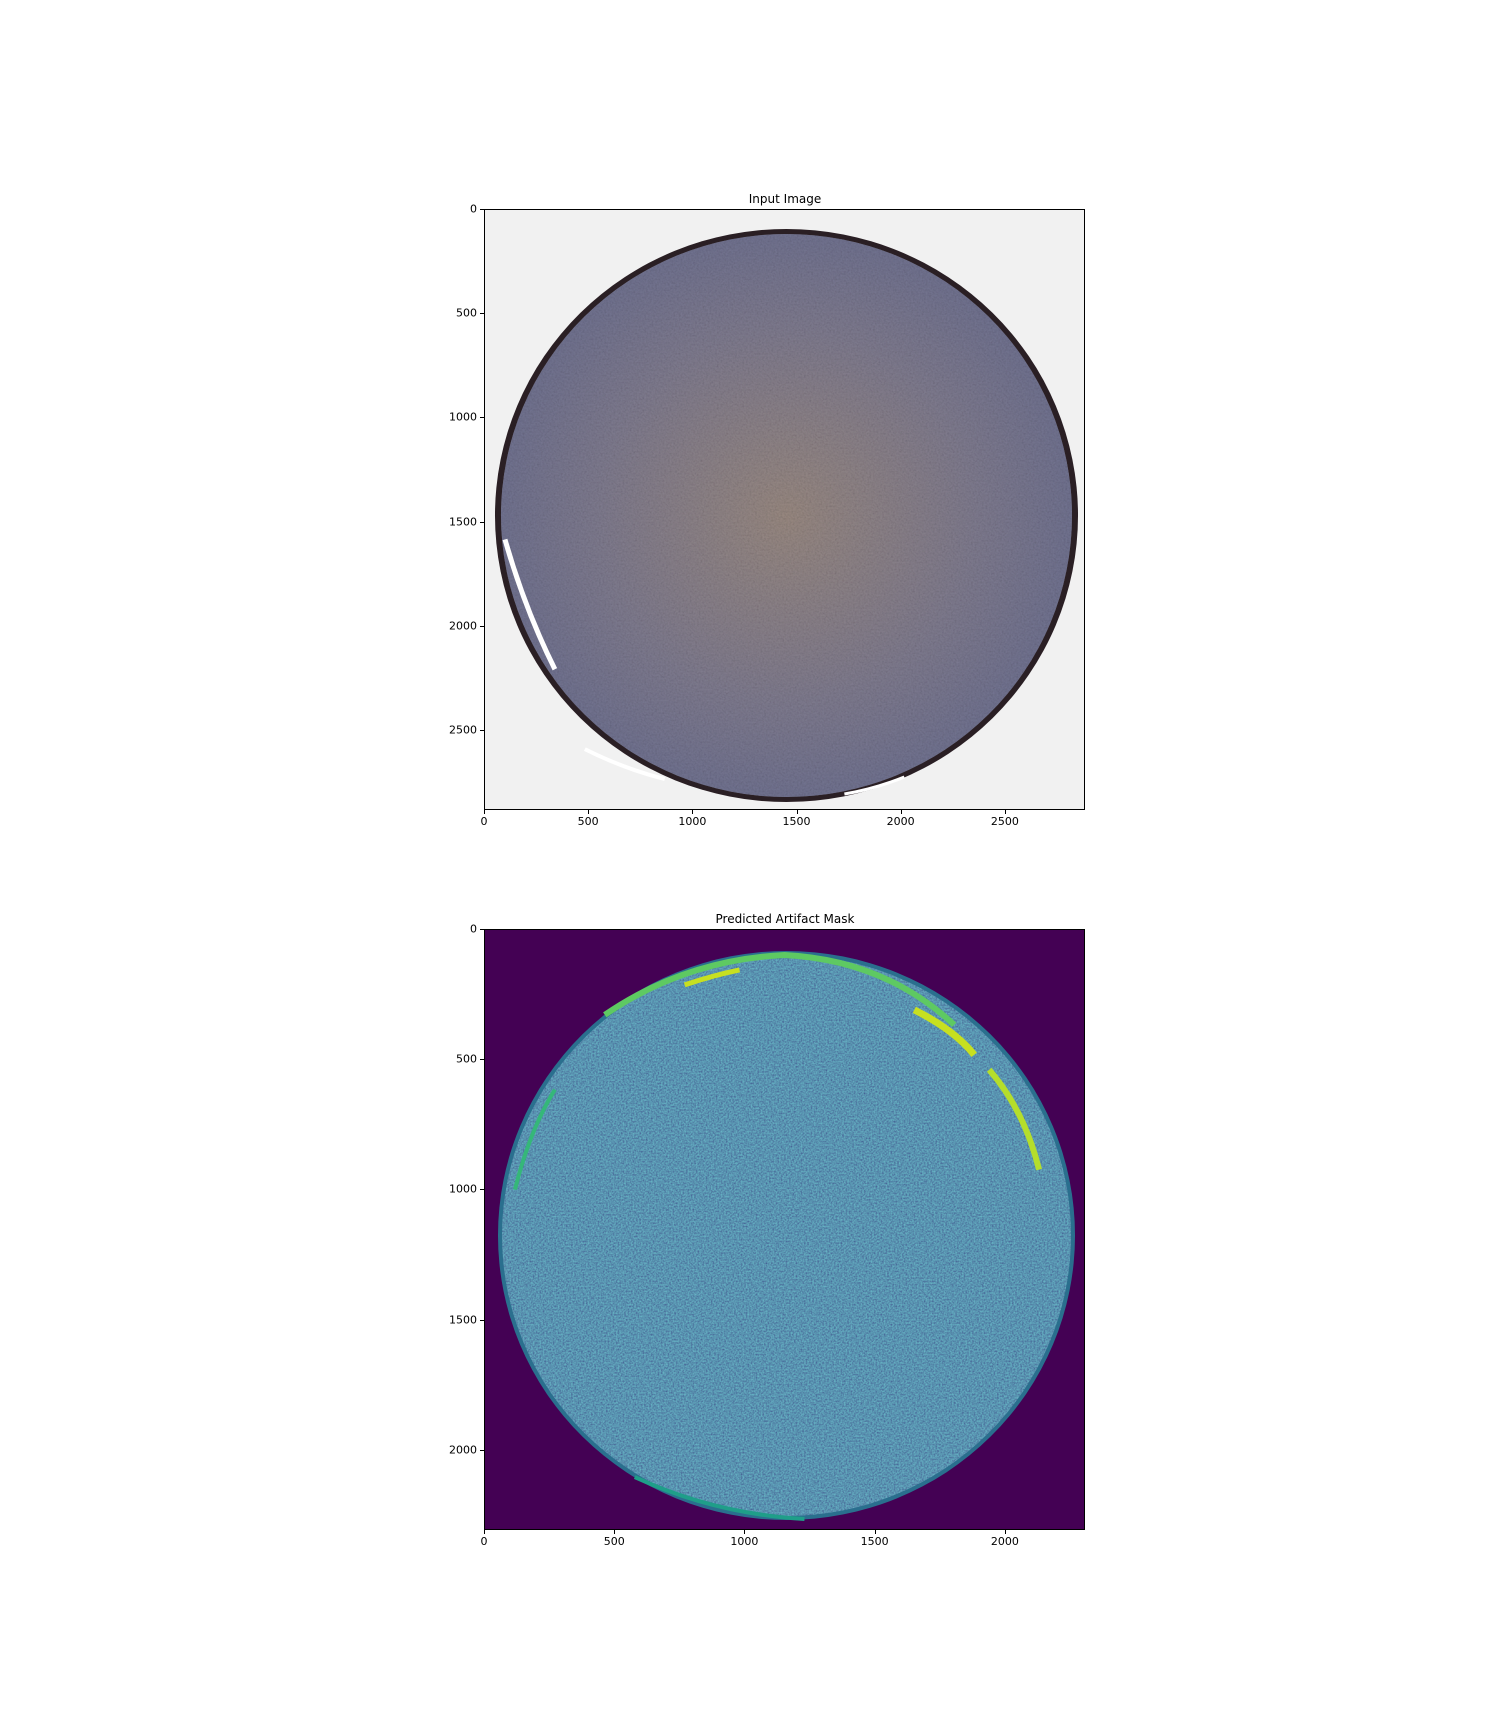 The height and width of the screenshot is (1728, 1512). Describe the element at coordinates (786, 515) in the screenshot. I see `tissue-core` at that location.